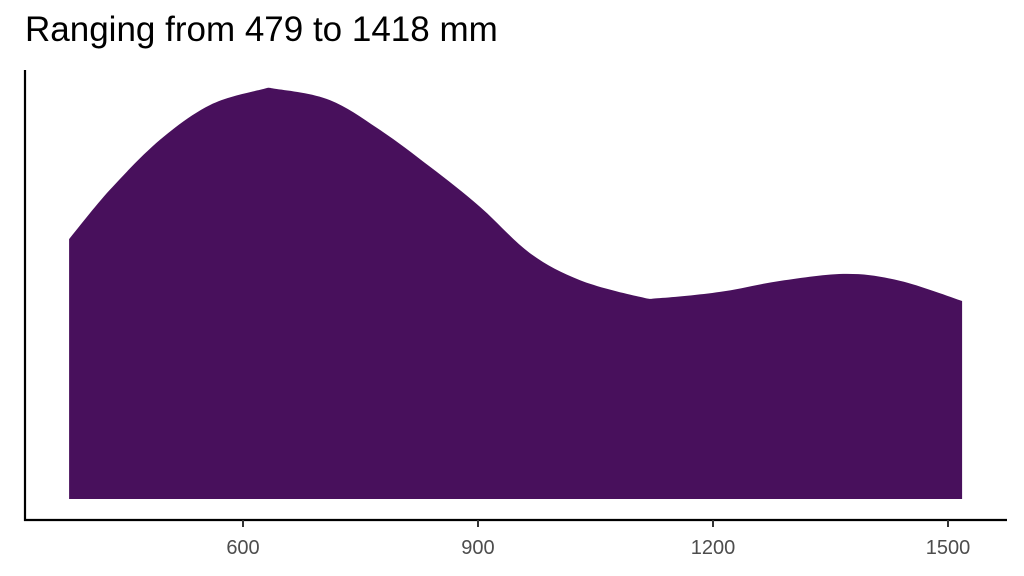  What do you see at coordinates (477, 548) in the screenshot?
I see `x-tick-label: 900` at bounding box center [477, 548].